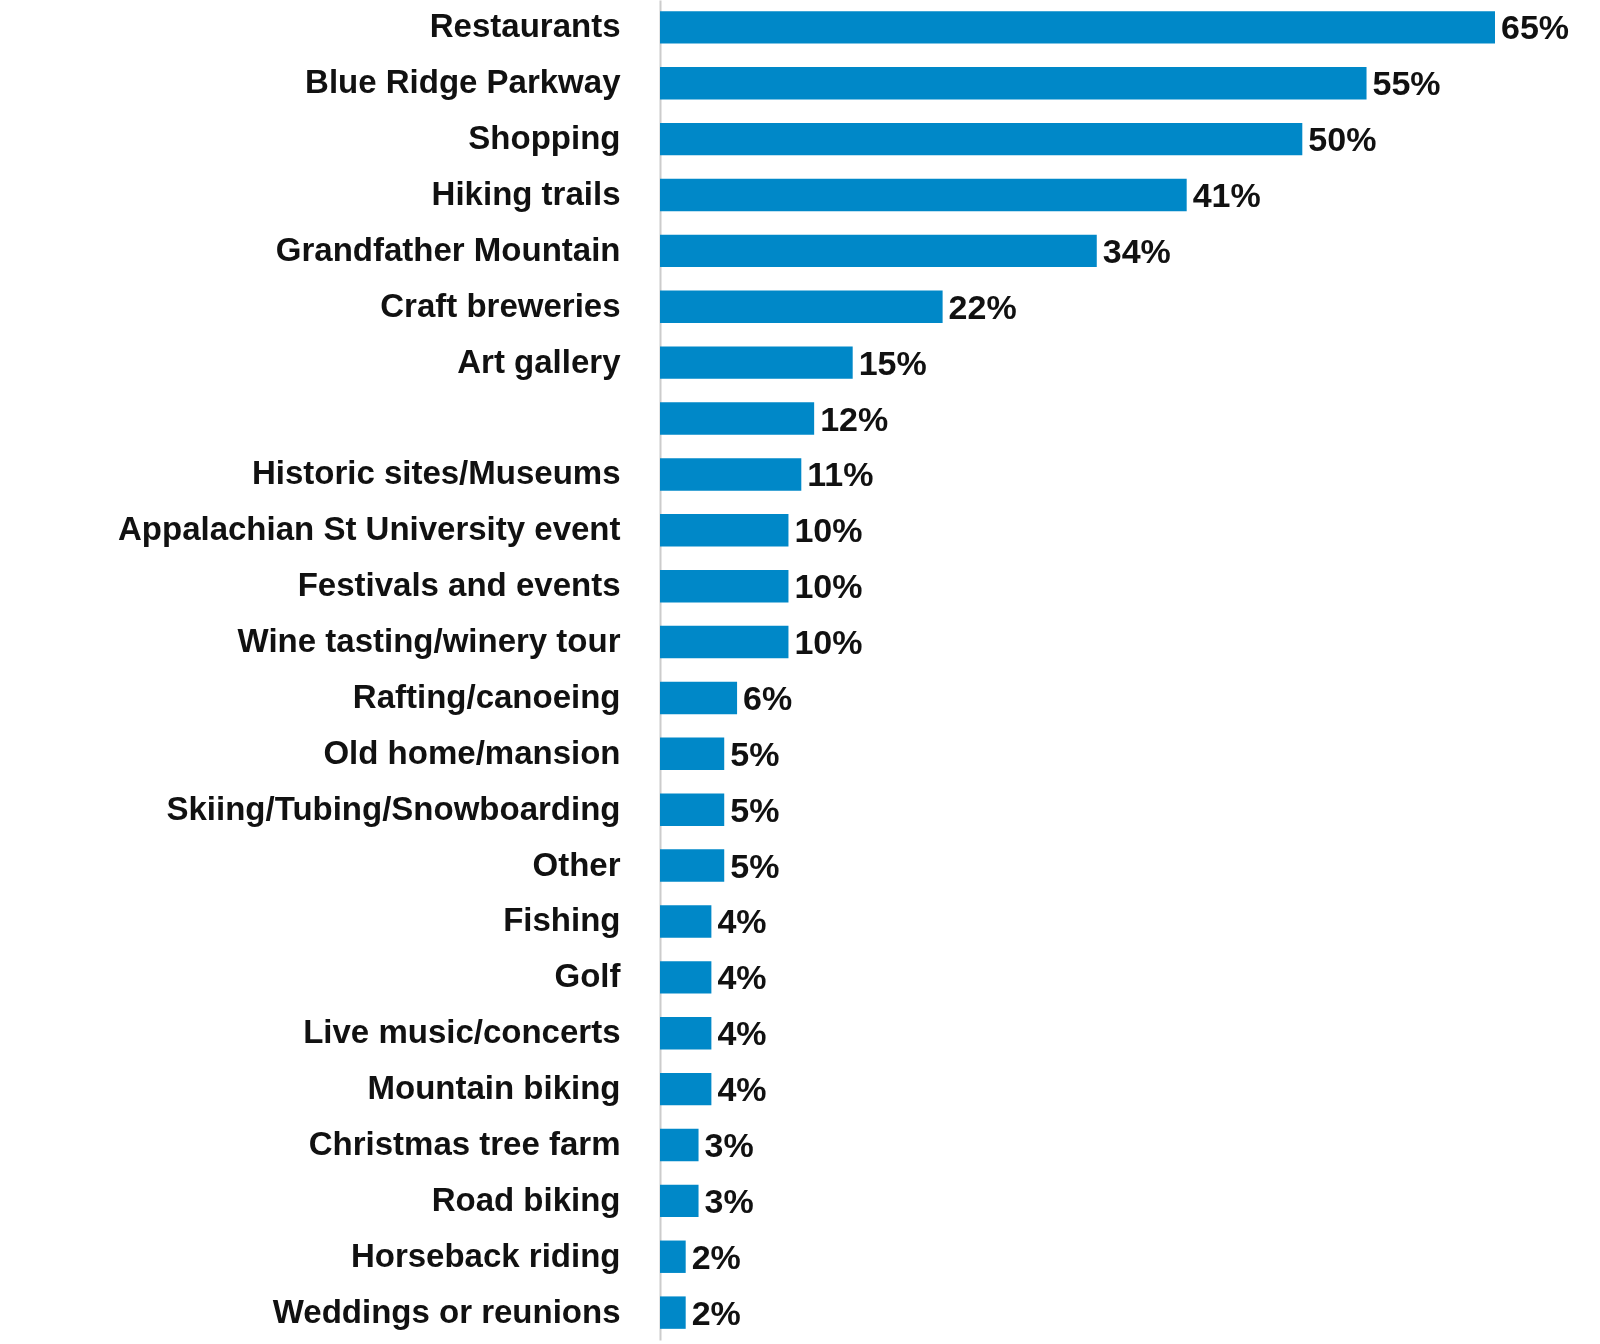 Image resolution: width=1600 pixels, height=1344 pixels. Describe the element at coordinates (588, 976) in the screenshot. I see `y-tick-label: Golf` at that location.